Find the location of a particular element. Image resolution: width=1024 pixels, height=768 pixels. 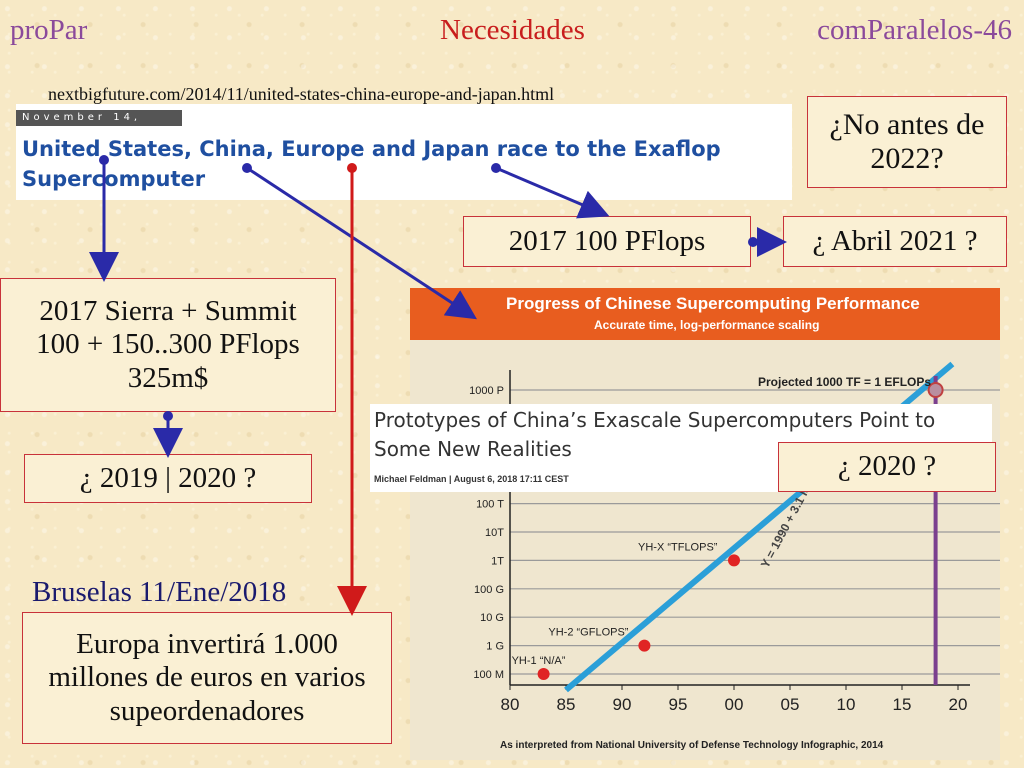

arrow-pflops-to-abril is located at coordinates (767, 242).